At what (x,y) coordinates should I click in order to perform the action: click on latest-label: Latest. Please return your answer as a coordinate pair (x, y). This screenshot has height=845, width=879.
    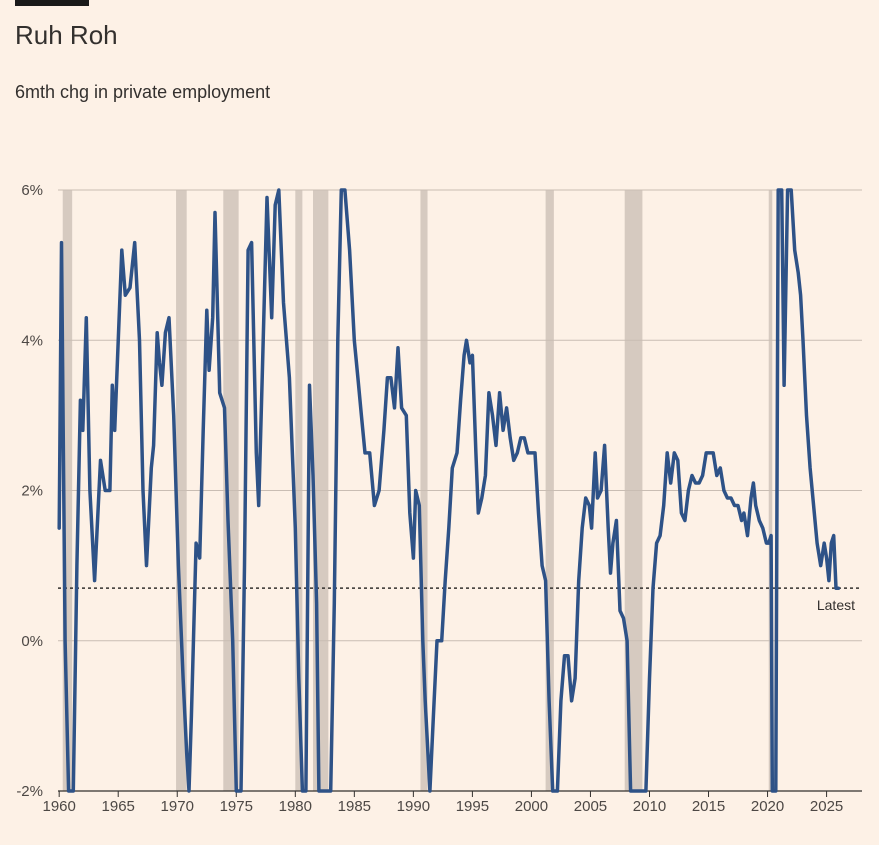
    Looking at the image, I should click on (836, 605).